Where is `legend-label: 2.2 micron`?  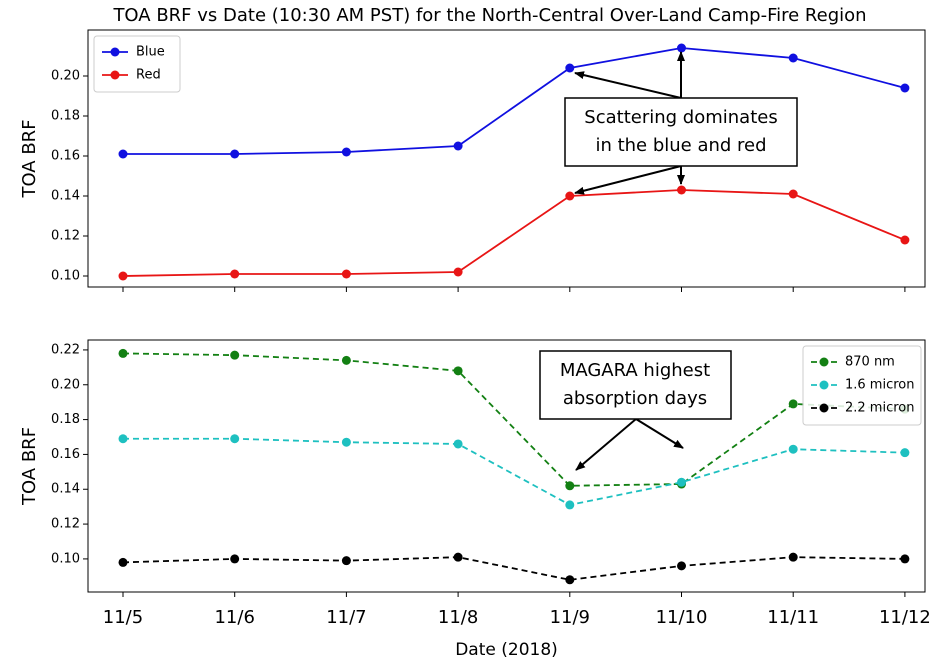
legend-label: 2.2 micron is located at coordinates (879, 408).